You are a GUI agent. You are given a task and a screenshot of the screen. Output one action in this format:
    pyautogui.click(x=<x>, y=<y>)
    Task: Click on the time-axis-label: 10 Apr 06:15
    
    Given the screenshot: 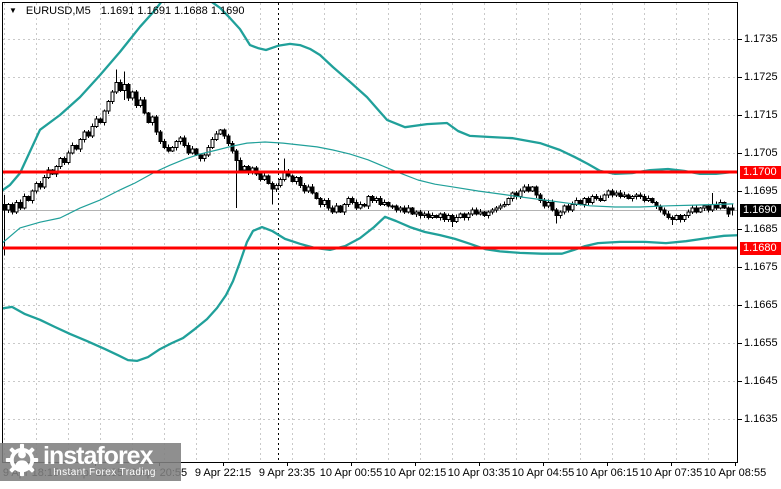 What is the action you would take?
    pyautogui.click(x=607, y=473)
    